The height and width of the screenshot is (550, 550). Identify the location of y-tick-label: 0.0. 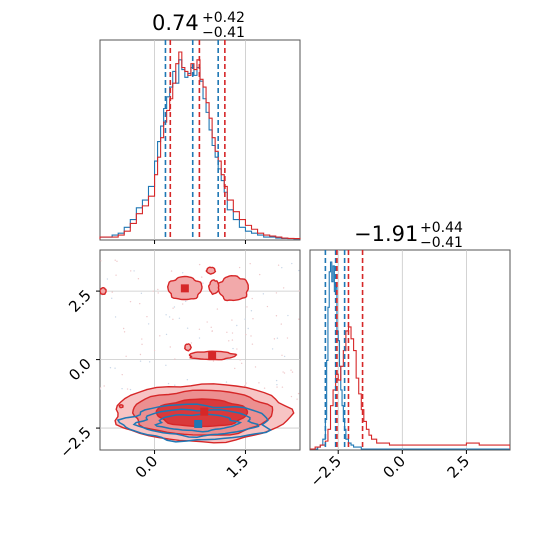
(80, 370).